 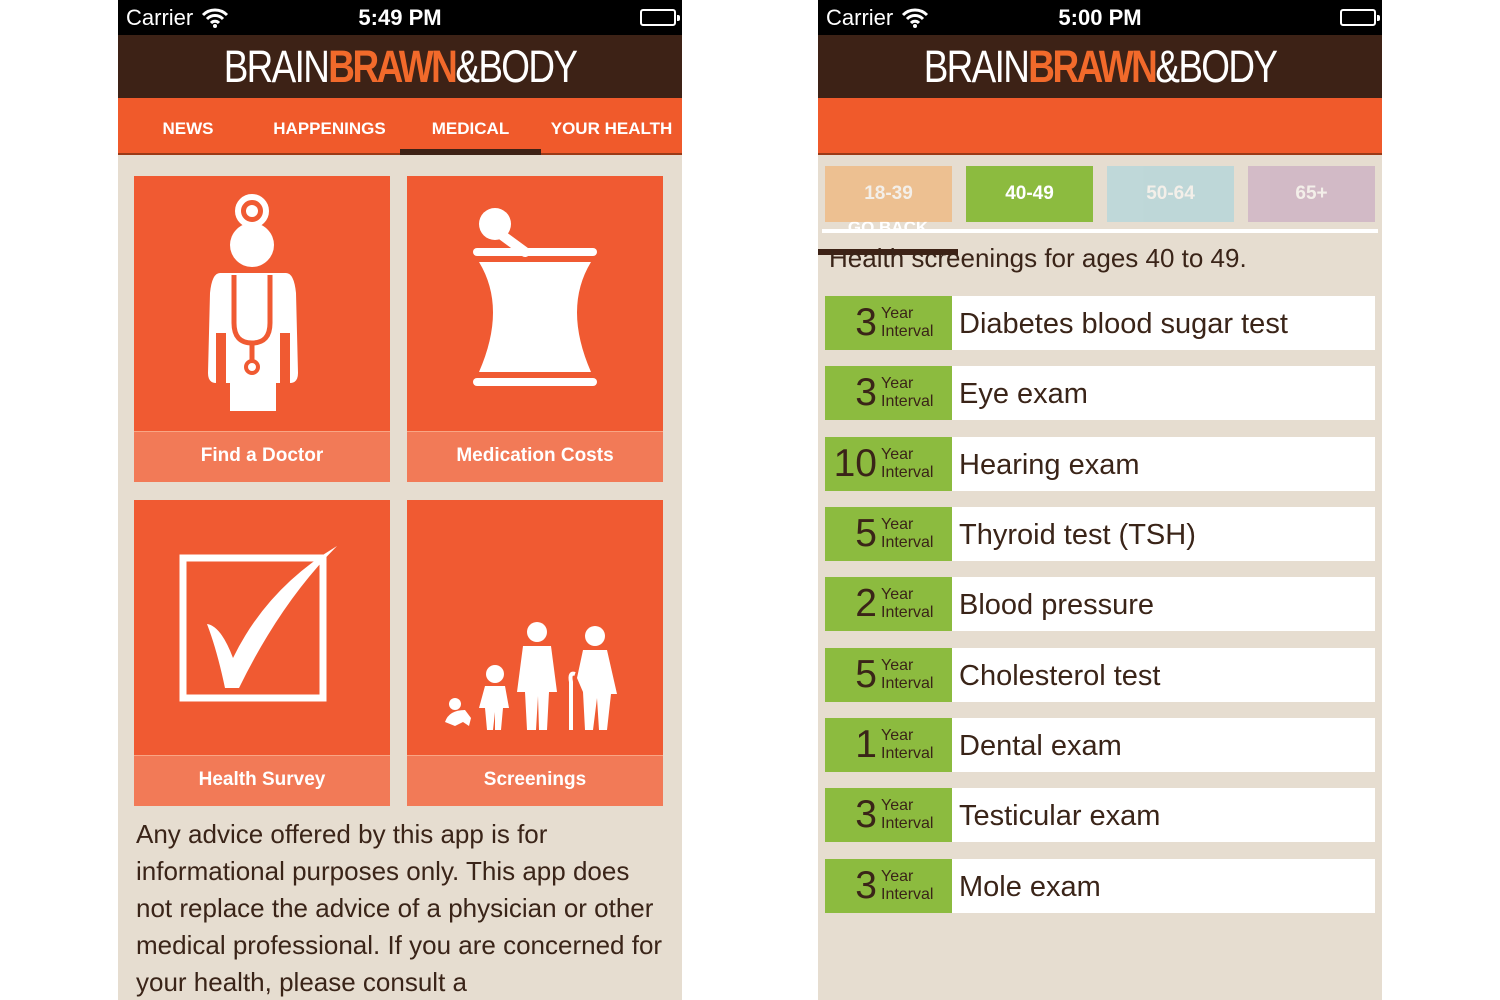 What do you see at coordinates (855, 463) in the screenshot?
I see `interval-years: 10` at bounding box center [855, 463].